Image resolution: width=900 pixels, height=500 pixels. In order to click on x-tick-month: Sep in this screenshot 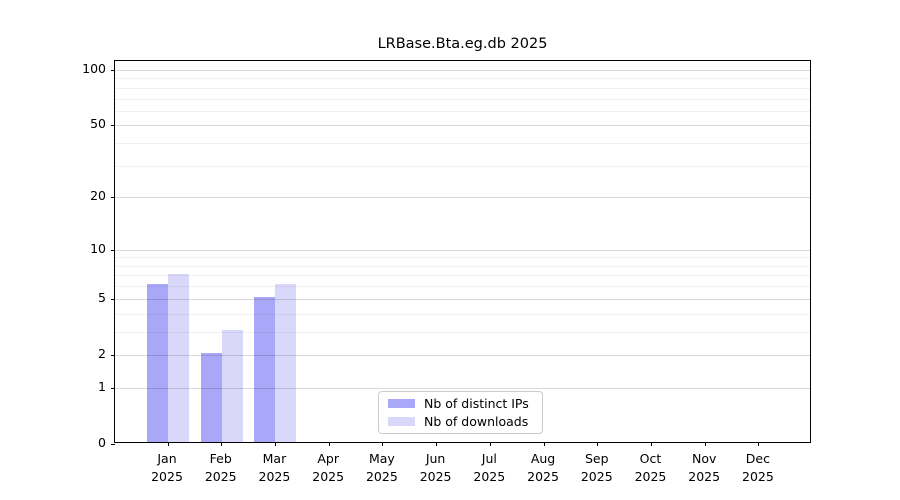, I will do `click(596, 458)`.